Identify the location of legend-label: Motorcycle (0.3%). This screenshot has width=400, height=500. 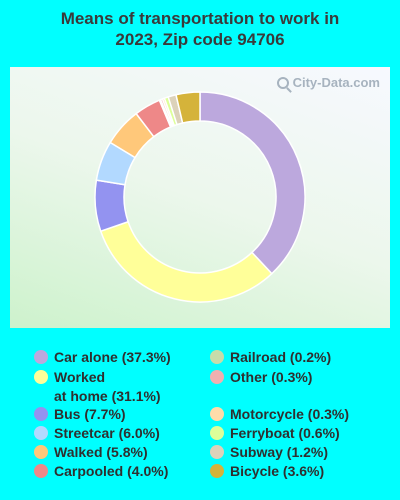
(290, 414).